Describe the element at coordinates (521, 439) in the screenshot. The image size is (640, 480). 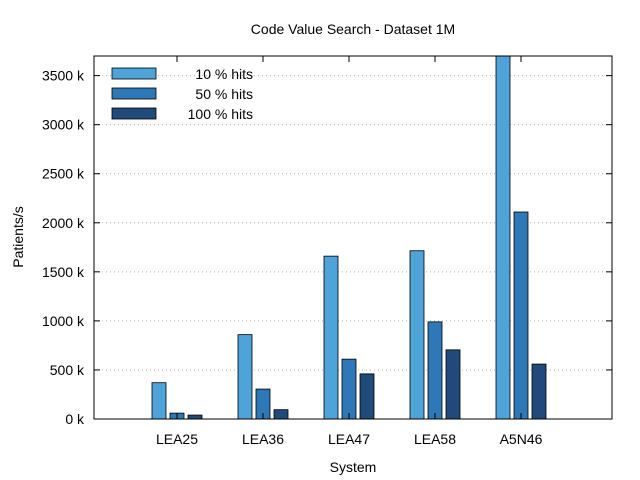
I see `x-tick-label: A5N46` at that location.